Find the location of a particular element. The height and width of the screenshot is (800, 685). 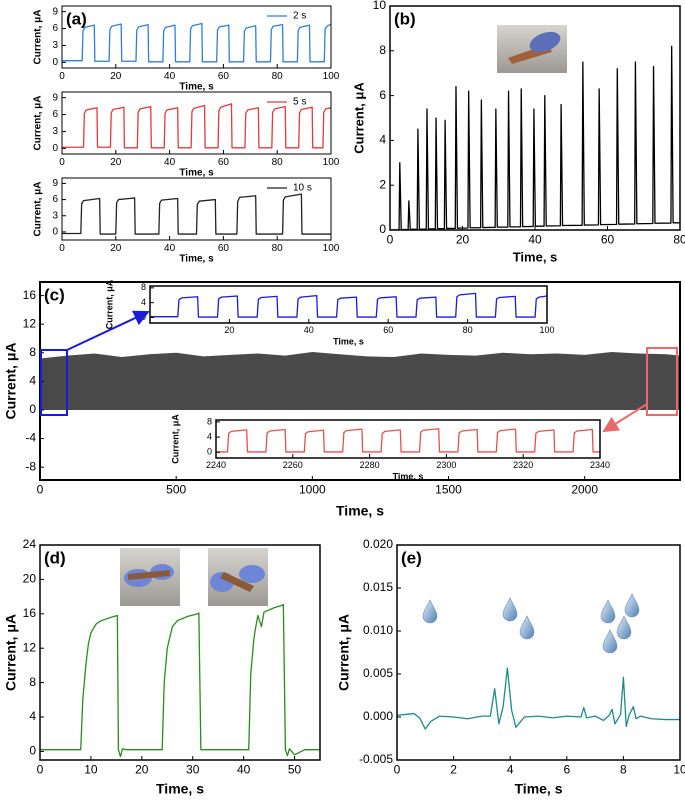

y-tick-label: 3 is located at coordinates (55, 215).